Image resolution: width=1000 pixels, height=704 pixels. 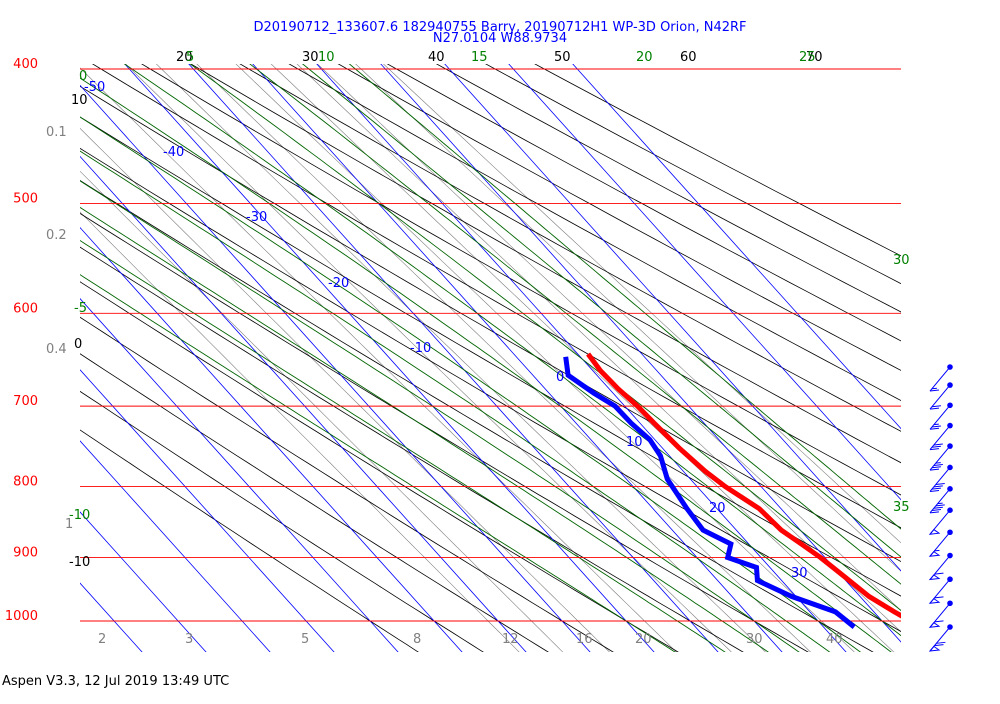 What do you see at coordinates (25, 64) in the screenshot?
I see `pressure-label: 400` at bounding box center [25, 64].